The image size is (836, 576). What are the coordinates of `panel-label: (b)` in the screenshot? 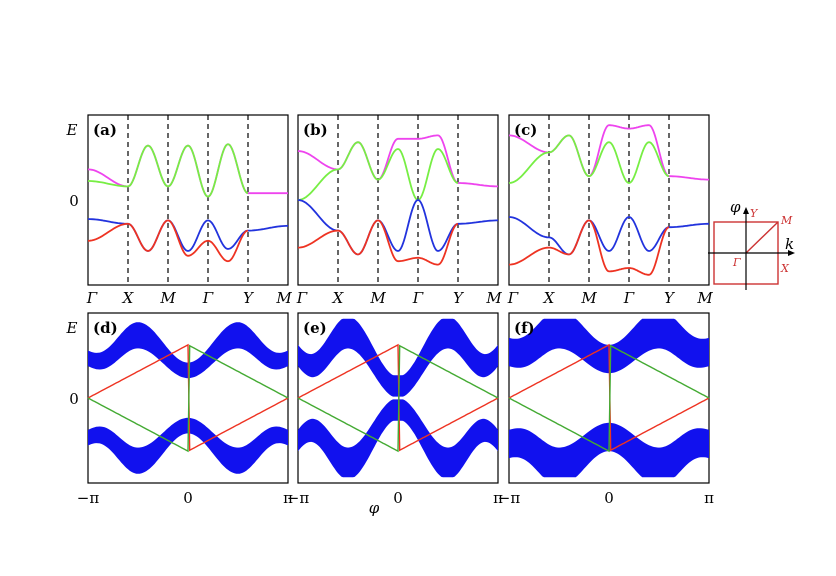 It's located at (315, 130).